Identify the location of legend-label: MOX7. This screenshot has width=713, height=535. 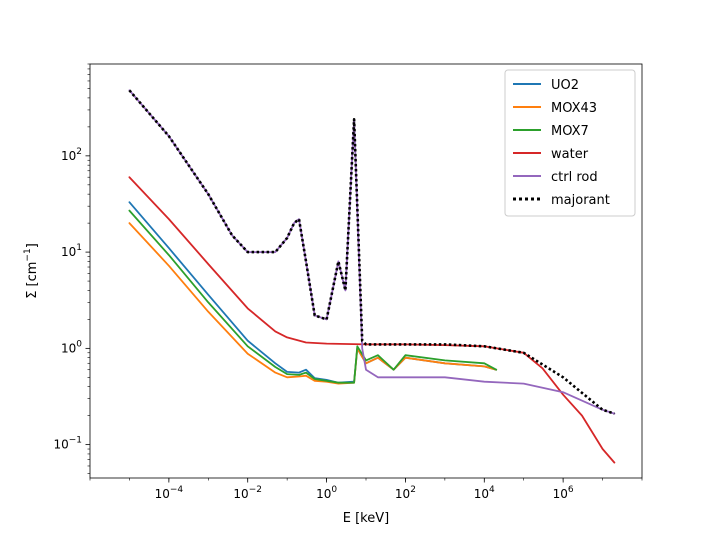
(570, 131).